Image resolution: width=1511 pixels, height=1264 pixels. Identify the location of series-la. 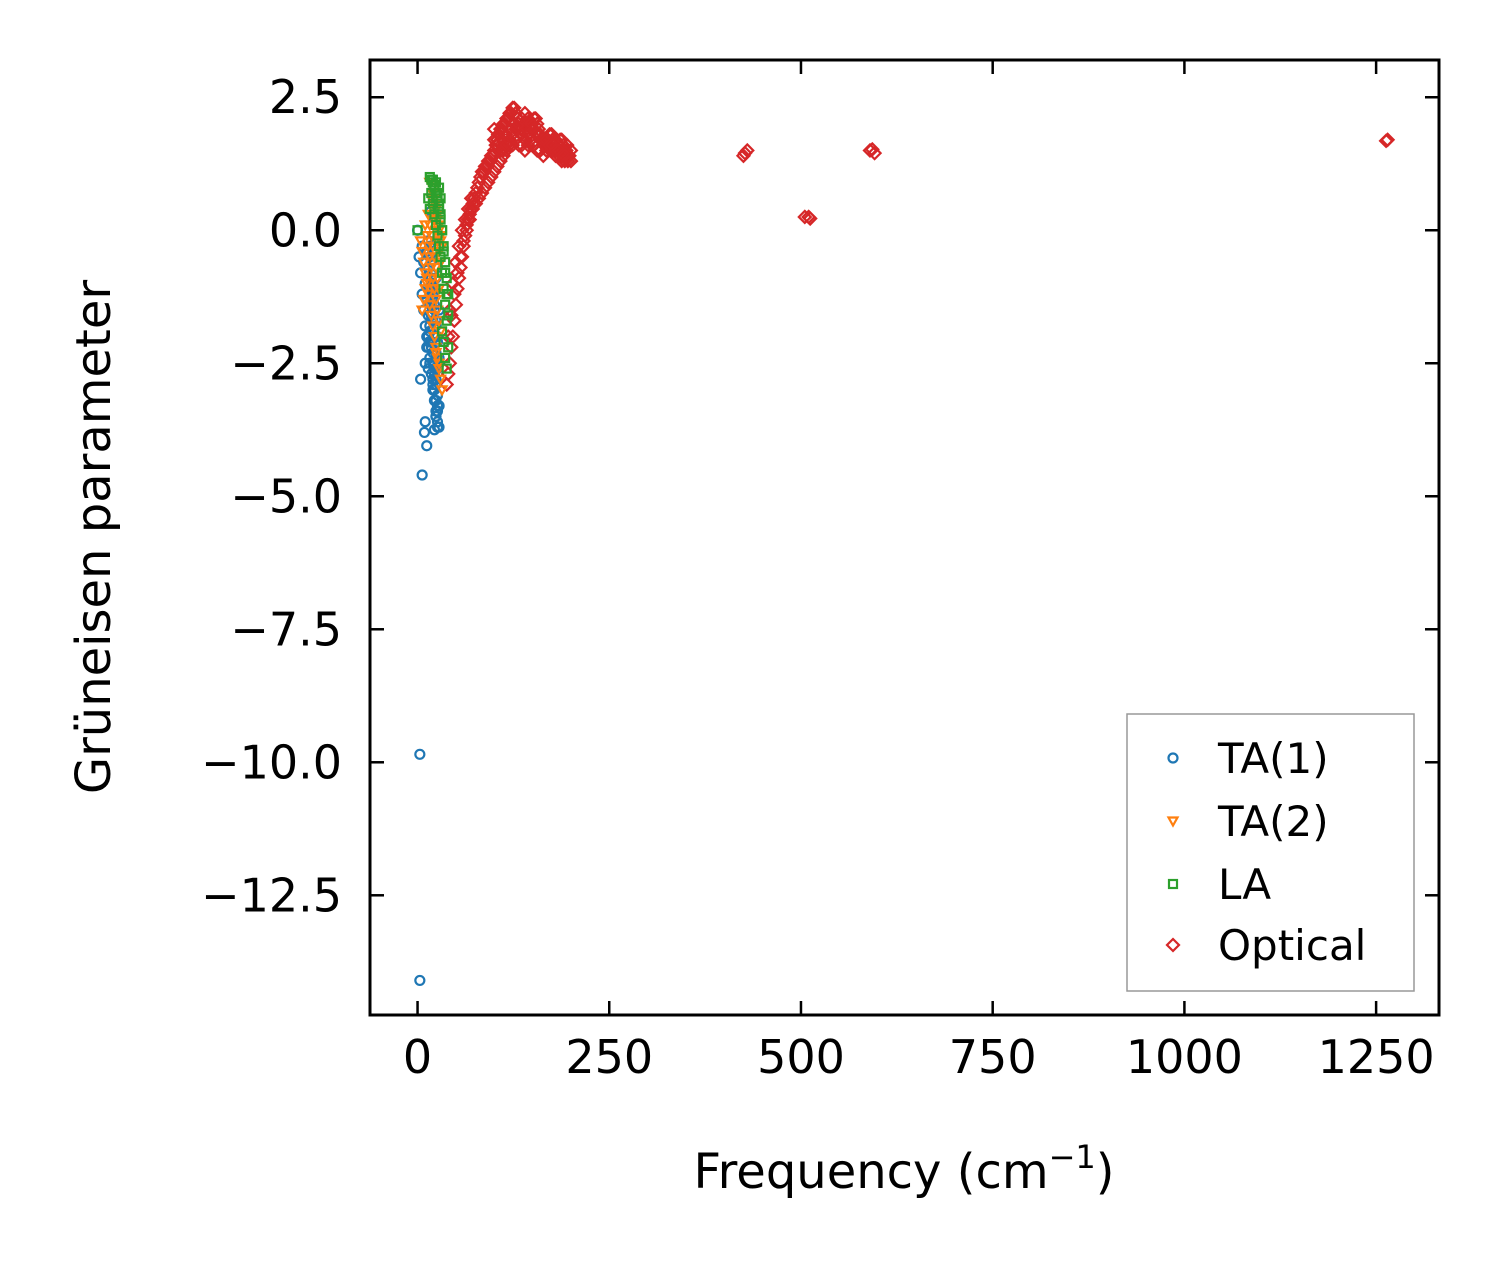
(433, 272).